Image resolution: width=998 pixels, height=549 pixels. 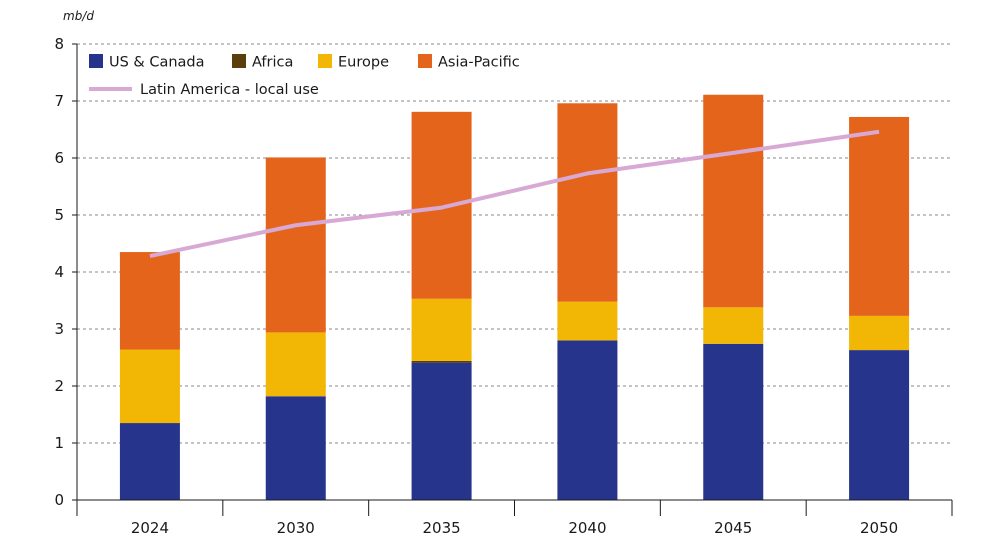 I want to click on legend-swatch-europe, so click(x=325, y=61).